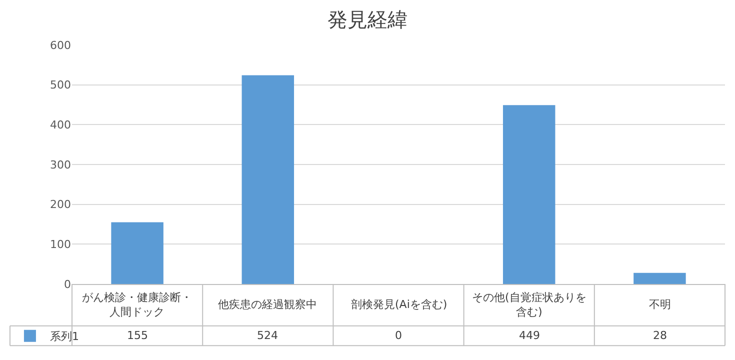  I want to click on y-tick-label: 100, so click(60, 245).